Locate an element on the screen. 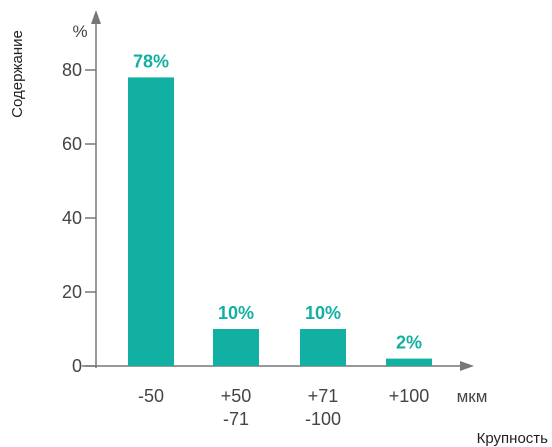 This screenshot has width=552, height=447. bar-value-label: 78% is located at coordinates (151, 61).